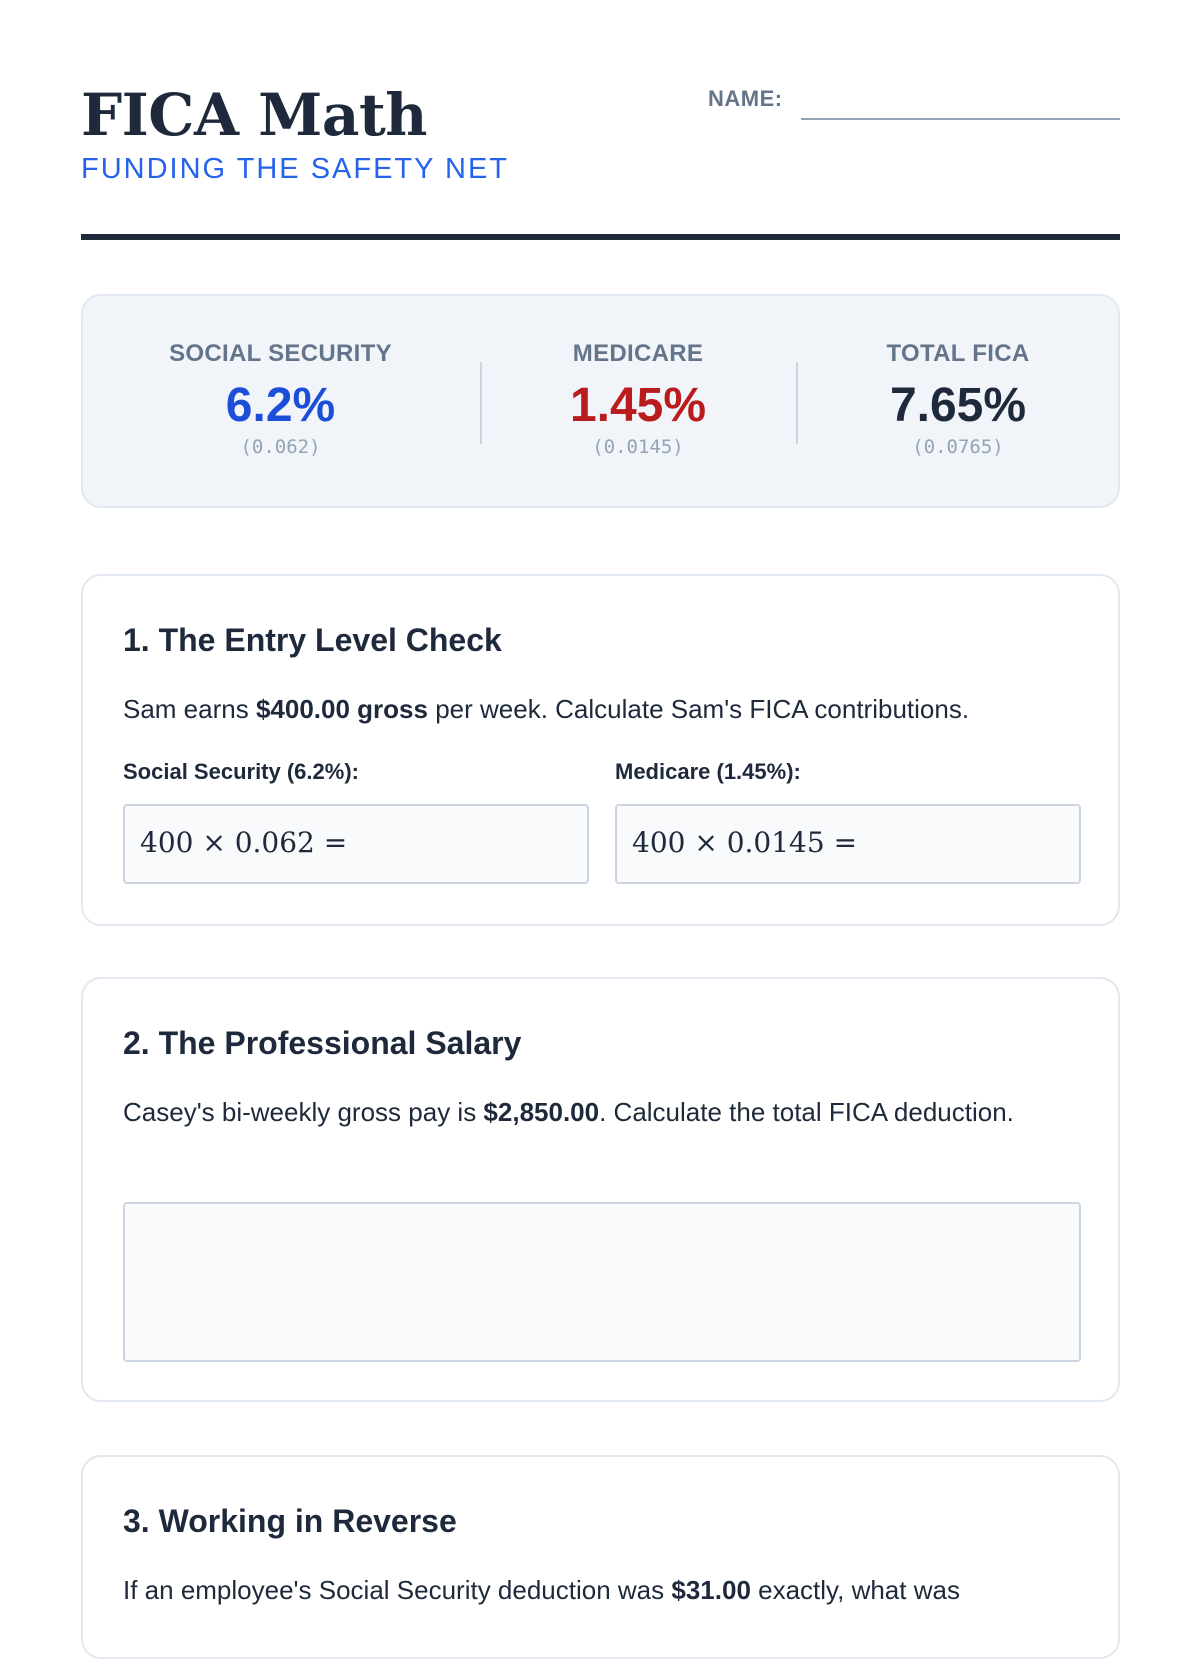  What do you see at coordinates (711, 1590) in the screenshot?
I see `problem-text-emphasis: $31.00` at bounding box center [711, 1590].